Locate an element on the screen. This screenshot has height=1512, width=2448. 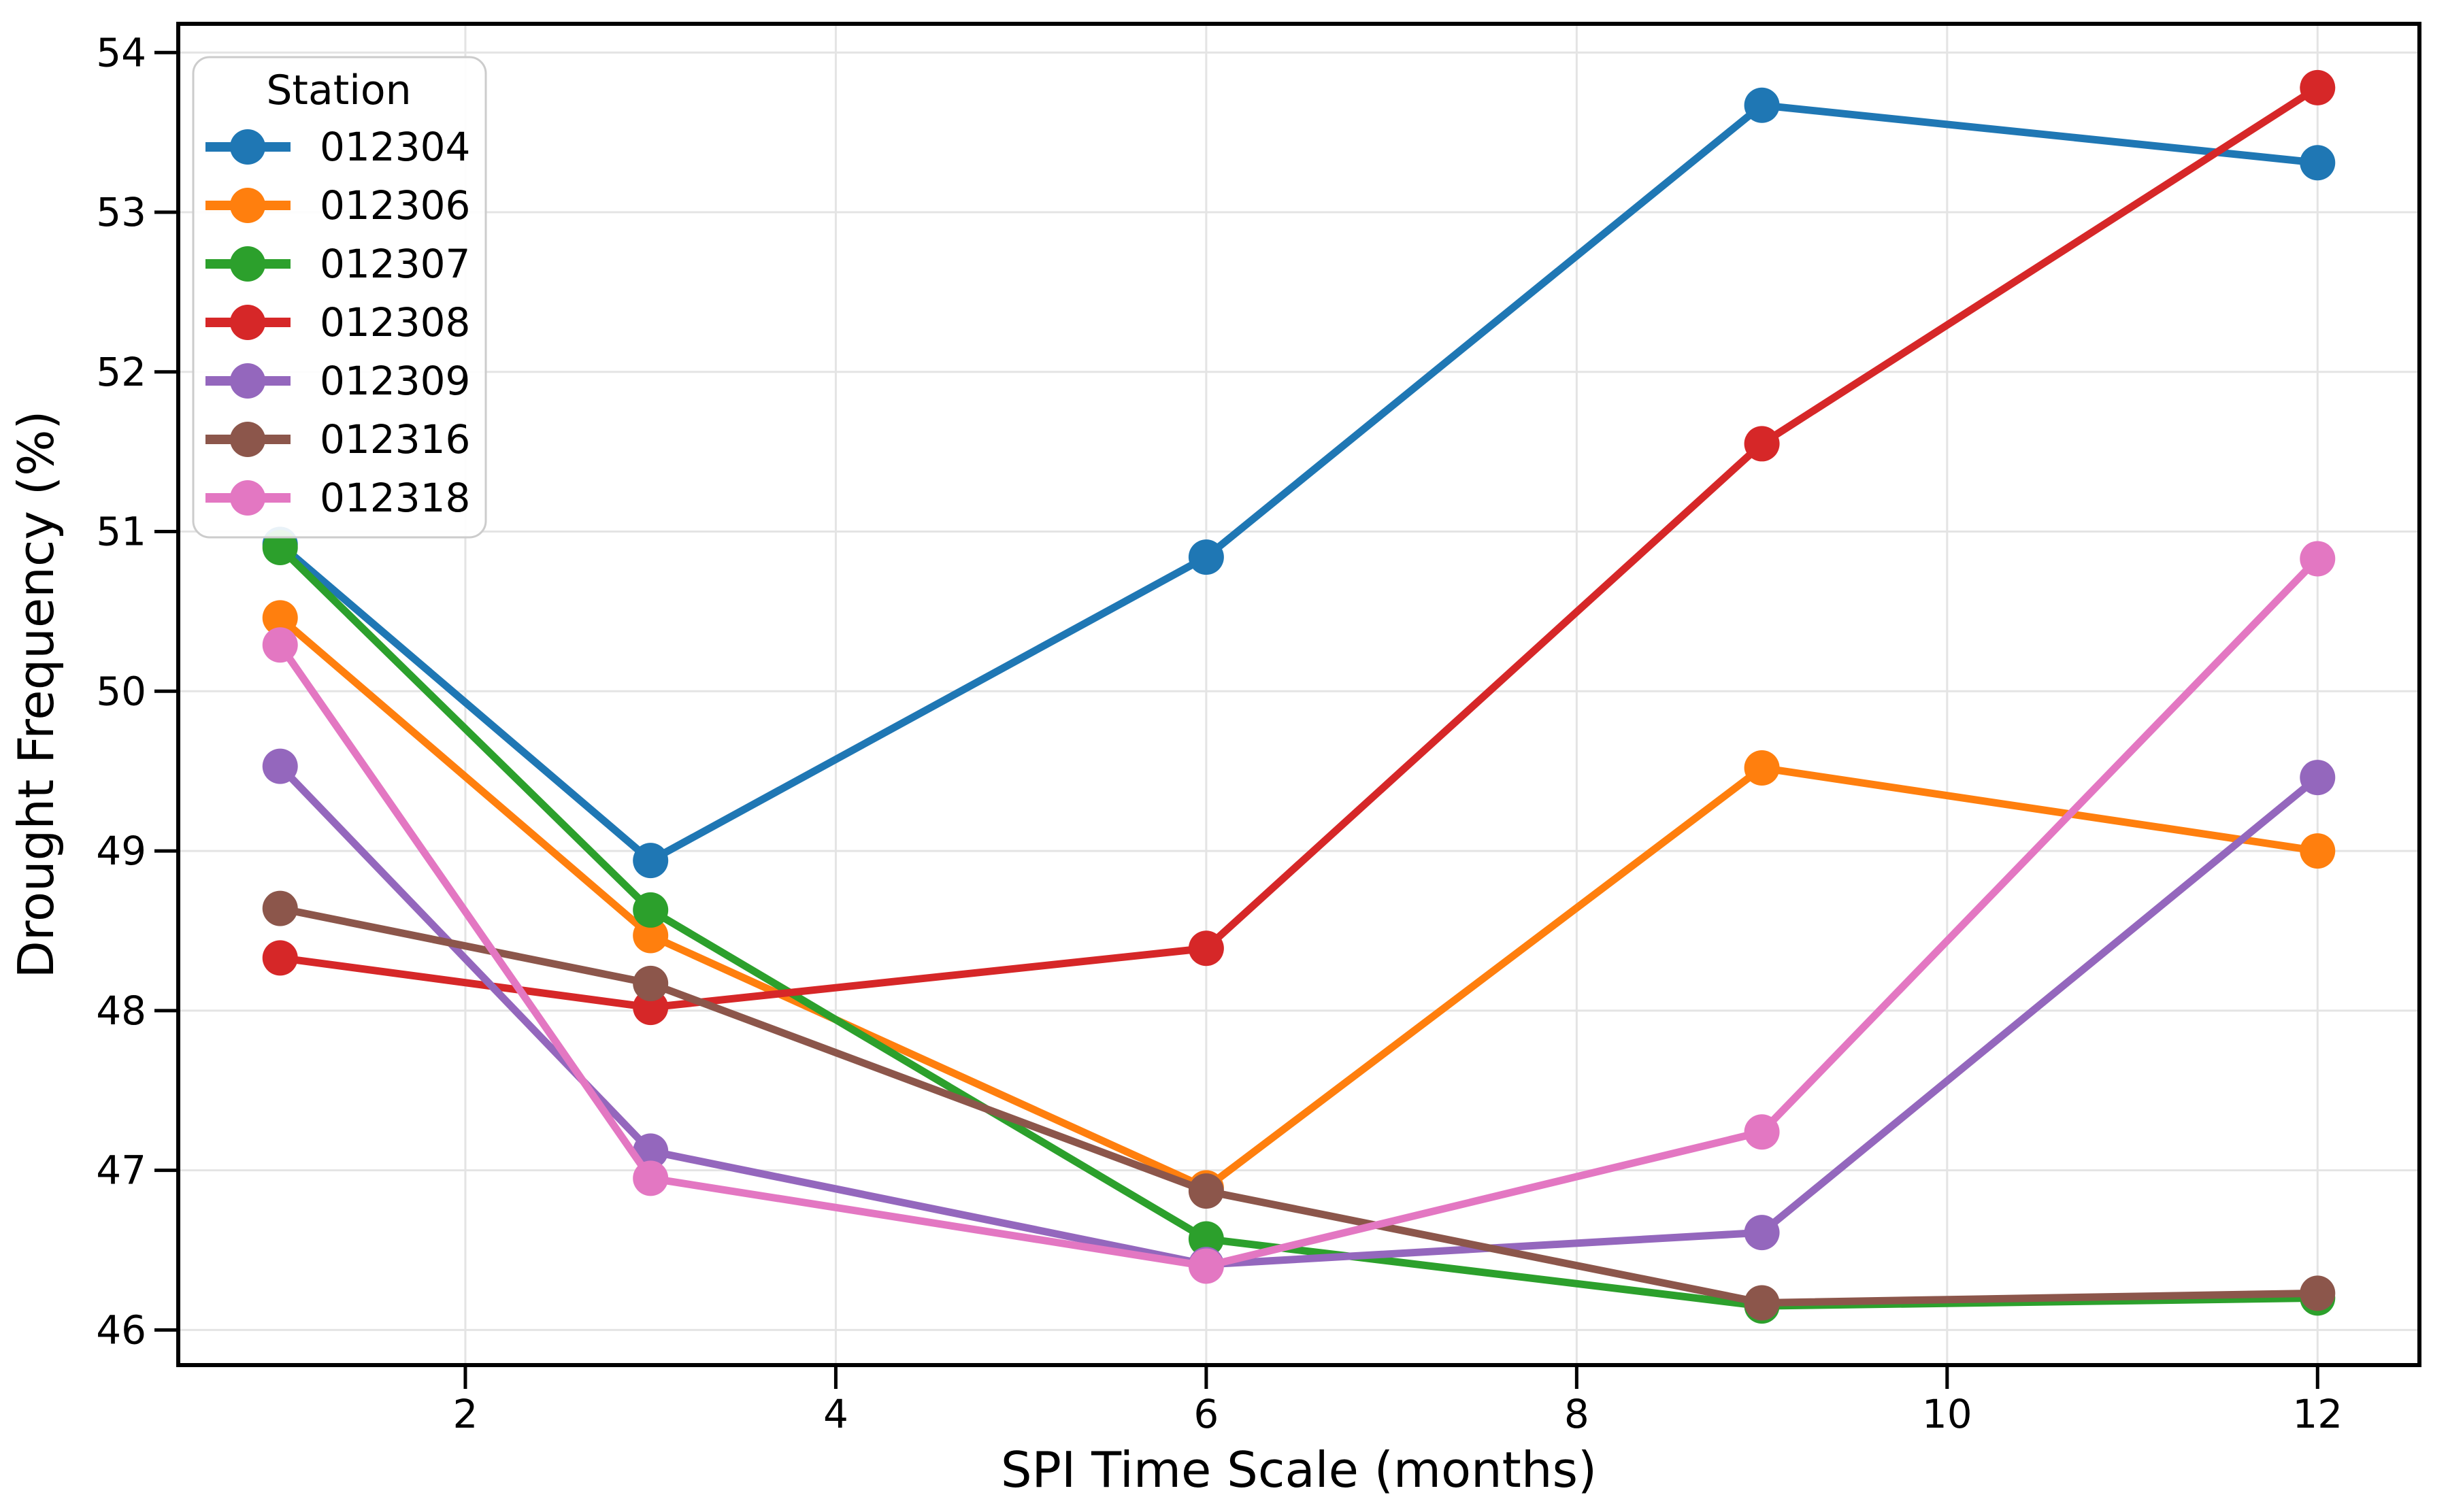
y-tick-label: 53 is located at coordinates (121, 212).